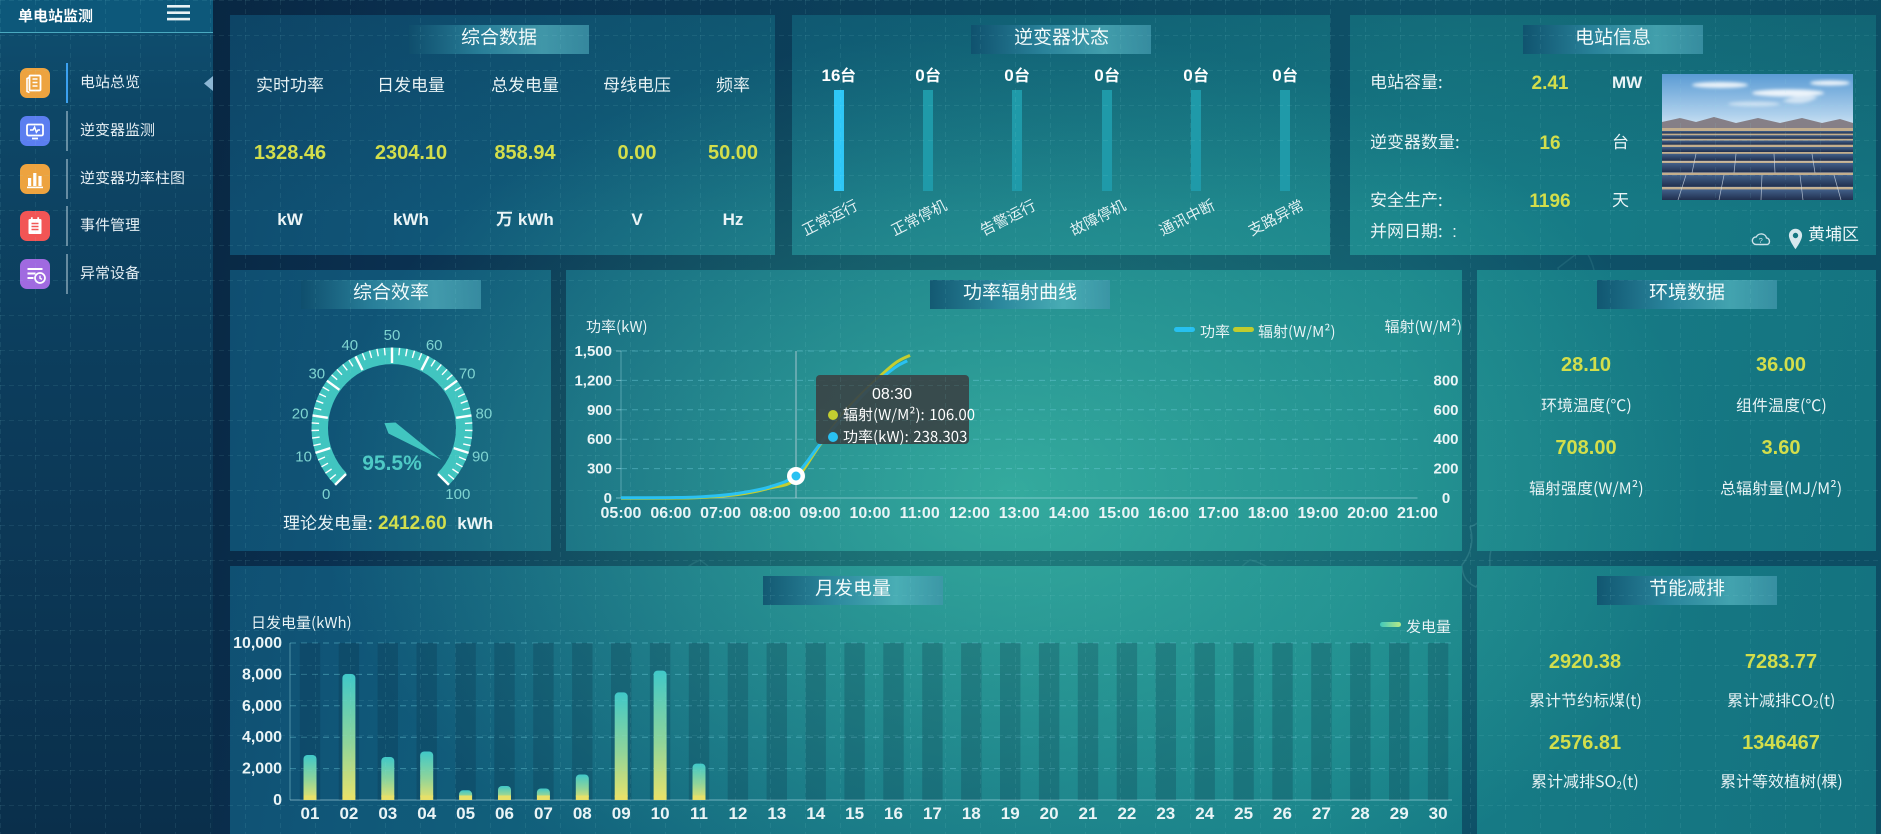  Describe the element at coordinates (869, 513) in the screenshot. I see `svg-text: 10:00` at that location.